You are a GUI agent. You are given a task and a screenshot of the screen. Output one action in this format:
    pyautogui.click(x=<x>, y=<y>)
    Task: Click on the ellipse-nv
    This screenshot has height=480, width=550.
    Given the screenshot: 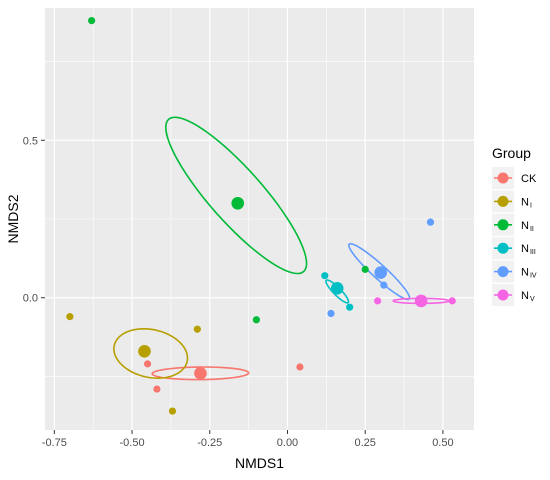 What is the action you would take?
    pyautogui.click(x=421, y=301)
    